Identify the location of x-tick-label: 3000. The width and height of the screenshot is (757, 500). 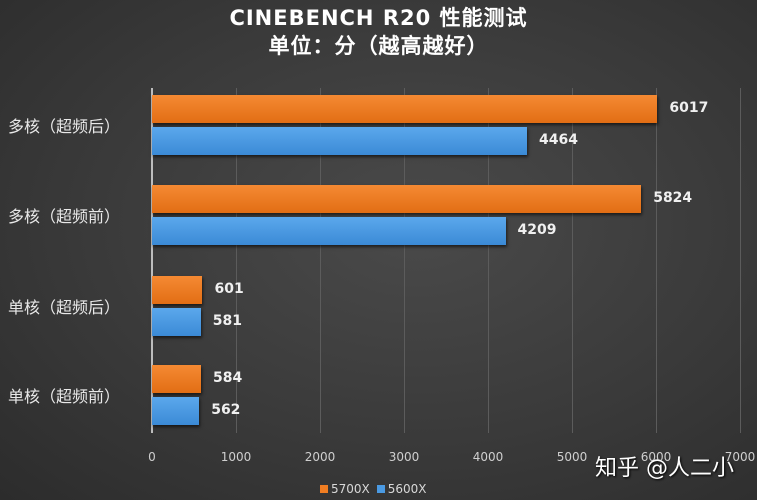
(404, 457).